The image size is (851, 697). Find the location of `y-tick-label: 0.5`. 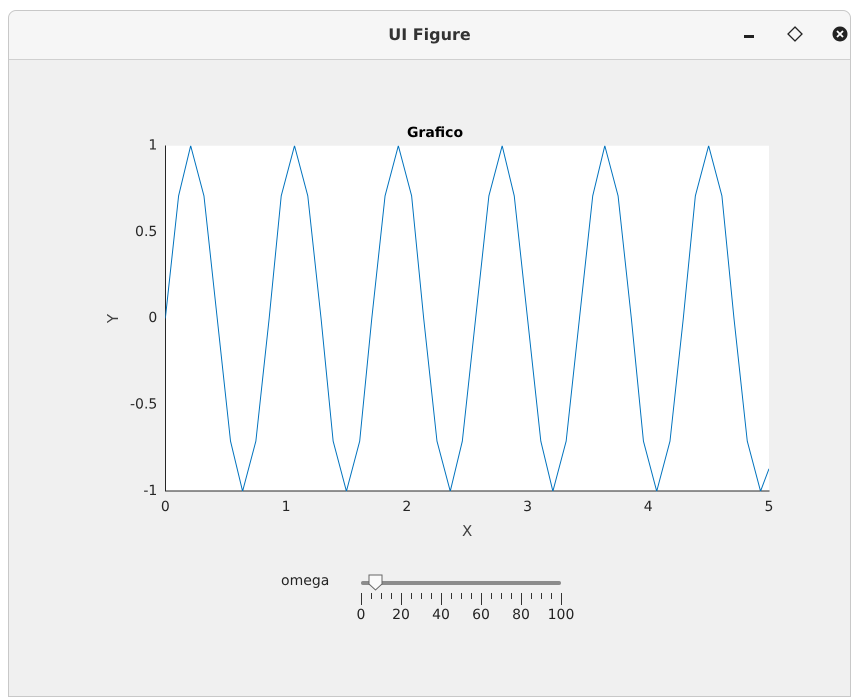

y-tick-label: 0.5 is located at coordinates (146, 232).